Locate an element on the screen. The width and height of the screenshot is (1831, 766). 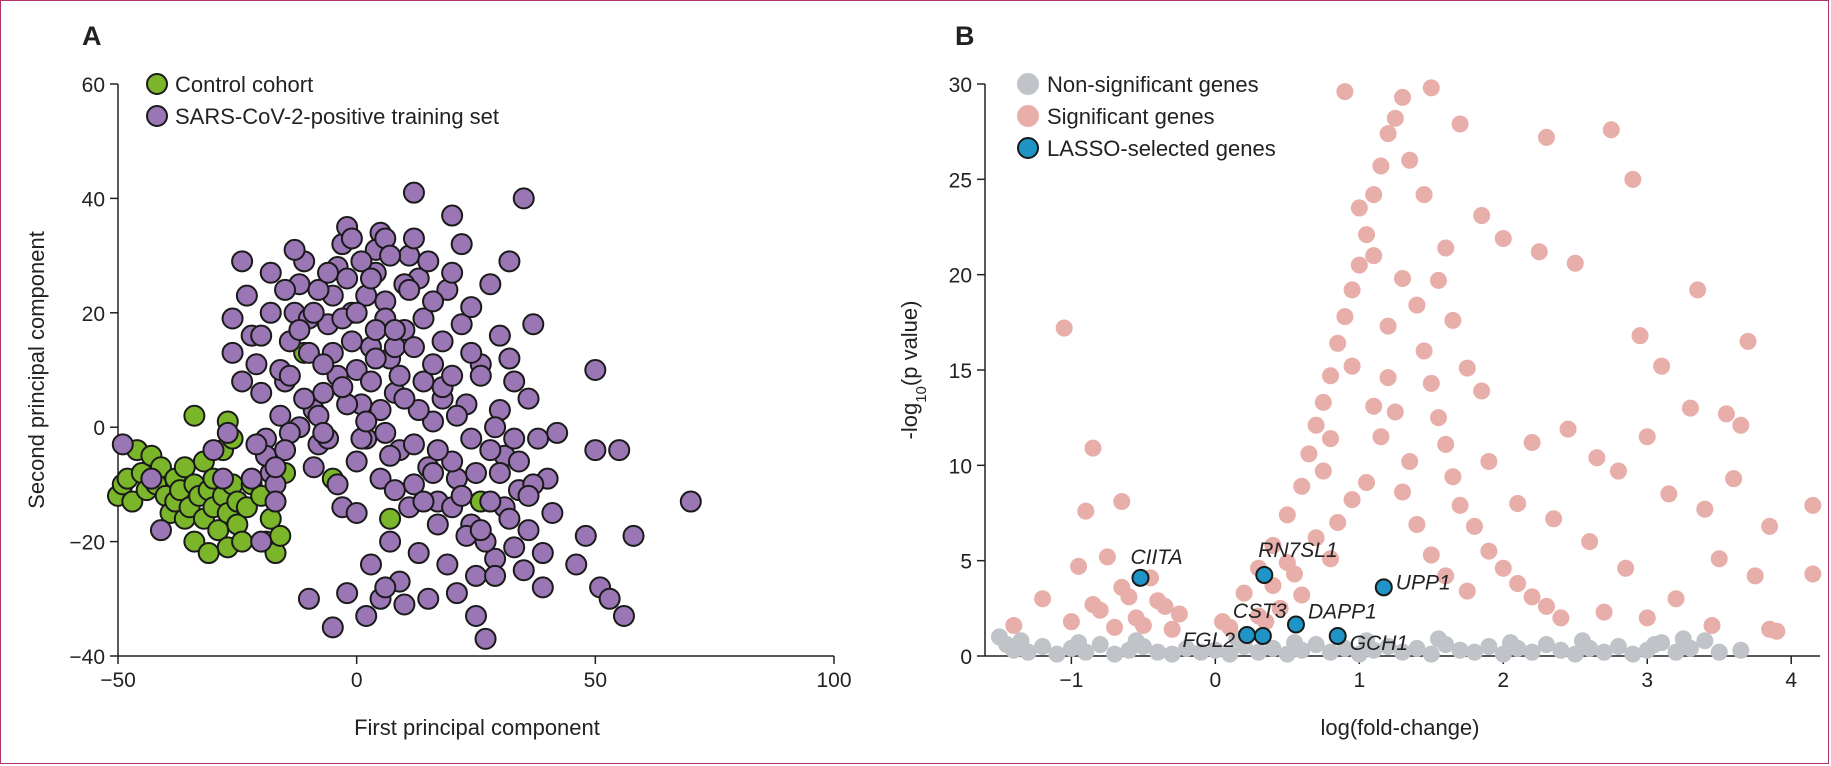
panel-b-y-label: -log10(p value) is located at coordinates (913, 370).